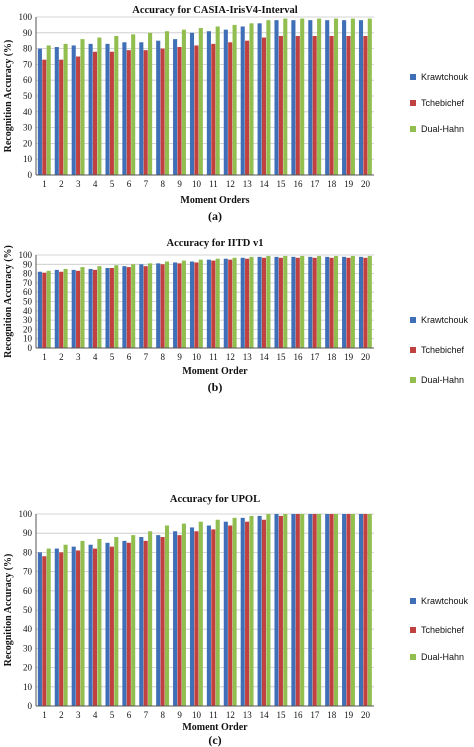 The width and height of the screenshot is (474, 747). I want to click on panel-b-title: Accuracy for IITD v1, so click(215, 243).